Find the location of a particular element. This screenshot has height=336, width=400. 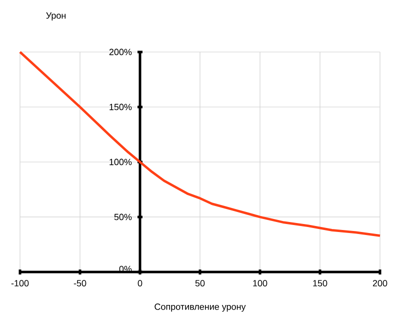

x-tick-label: -100 is located at coordinates (20, 283).